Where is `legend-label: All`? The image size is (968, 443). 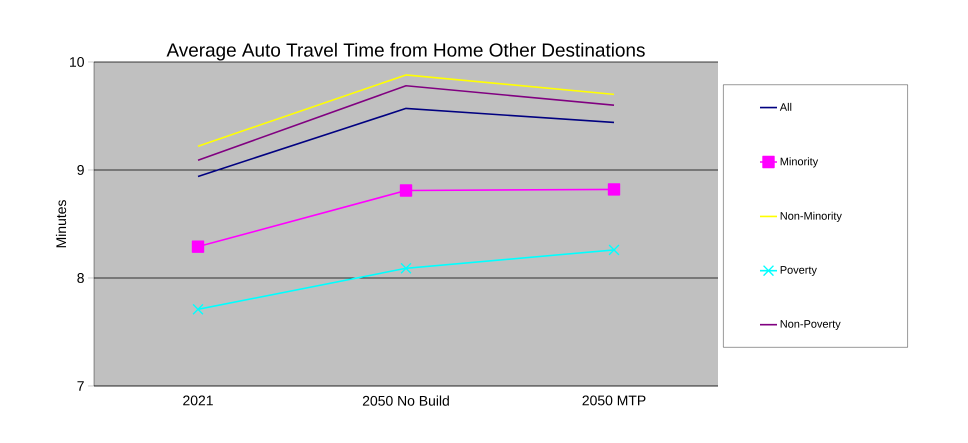 legend-label: All is located at coordinates (786, 106).